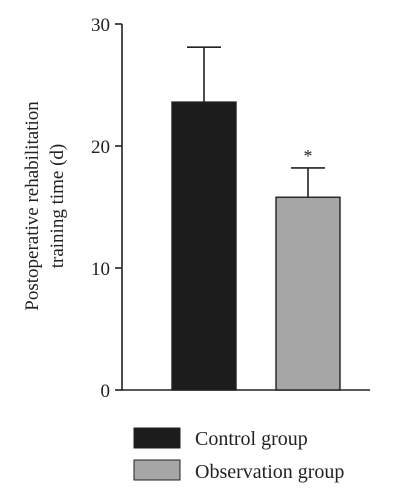 The height and width of the screenshot is (500, 409). What do you see at coordinates (308, 156) in the screenshot?
I see `significance-marker: *` at bounding box center [308, 156].